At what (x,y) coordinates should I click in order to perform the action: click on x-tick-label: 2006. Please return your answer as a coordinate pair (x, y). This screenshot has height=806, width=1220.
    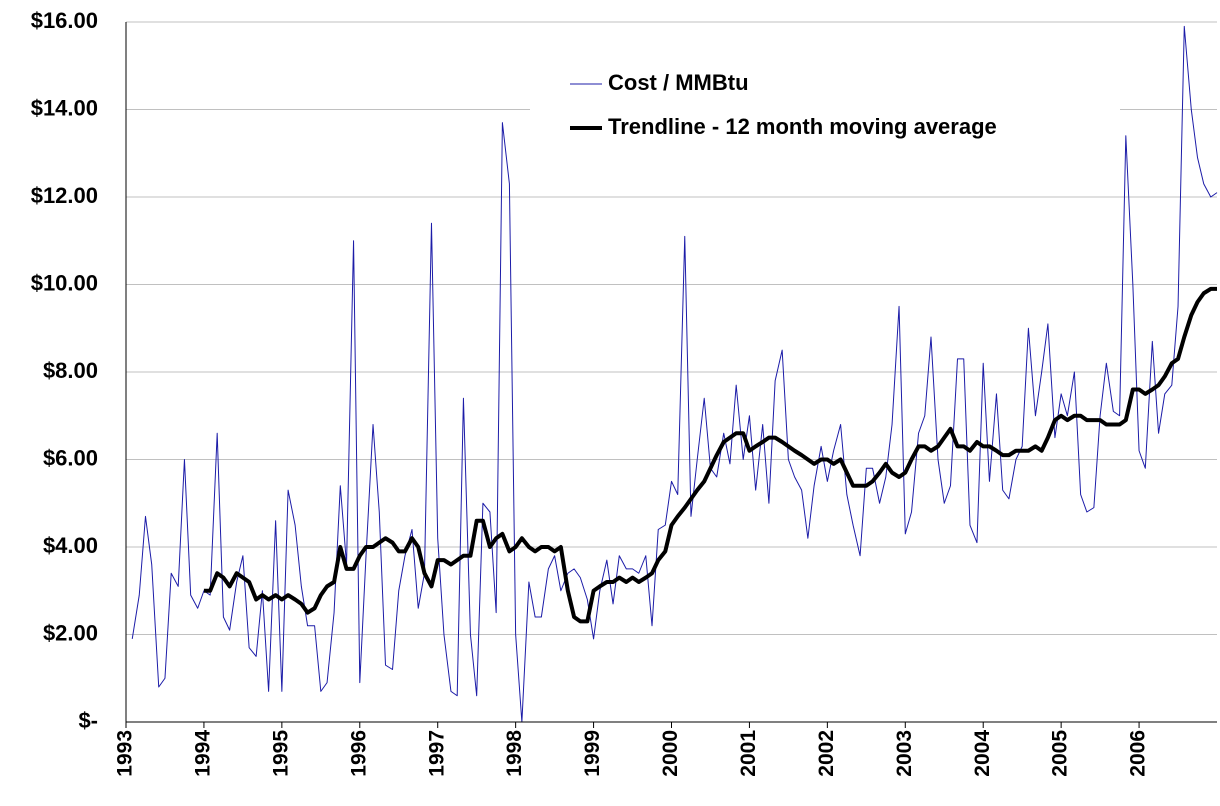
    Looking at the image, I should click on (1138, 753).